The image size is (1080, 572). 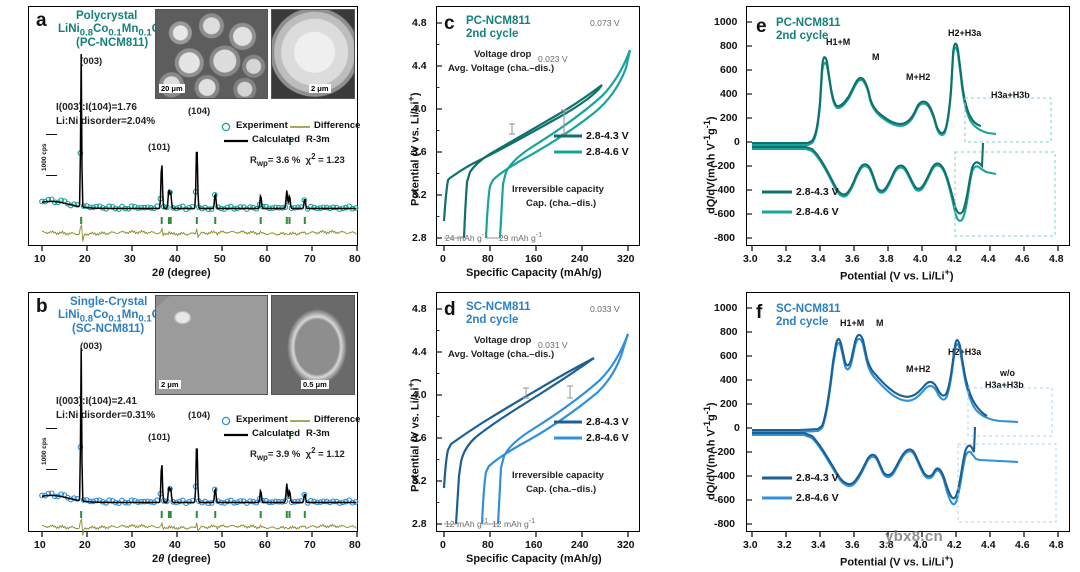 What do you see at coordinates (514, 523) in the screenshot?
I see `panel-d-cap-046: 12 mAh g-1` at bounding box center [514, 523].